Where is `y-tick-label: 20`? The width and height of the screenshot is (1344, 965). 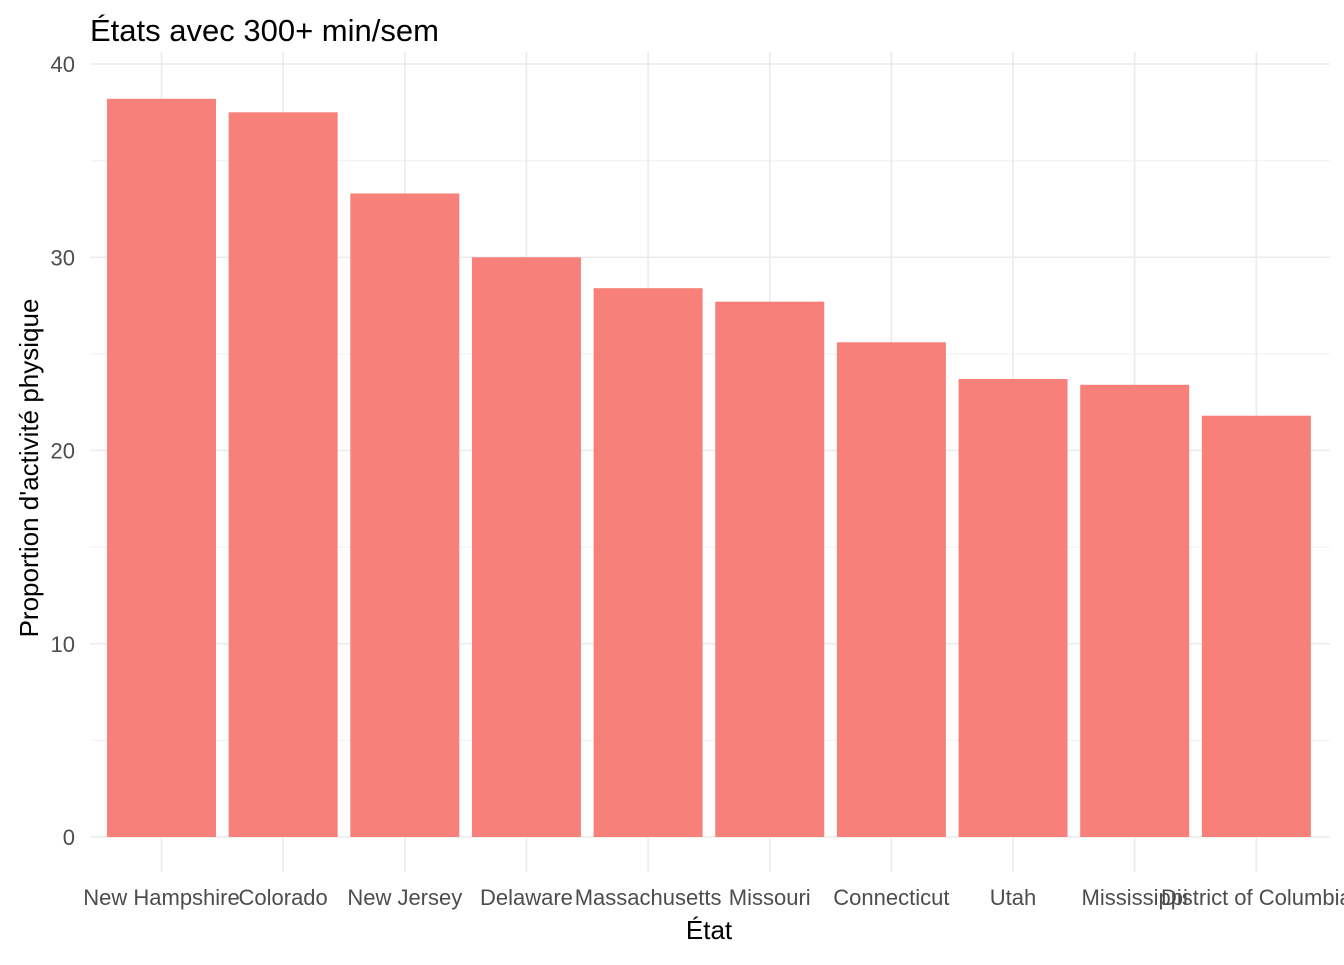
y-tick-label: 20 is located at coordinates (63, 451).